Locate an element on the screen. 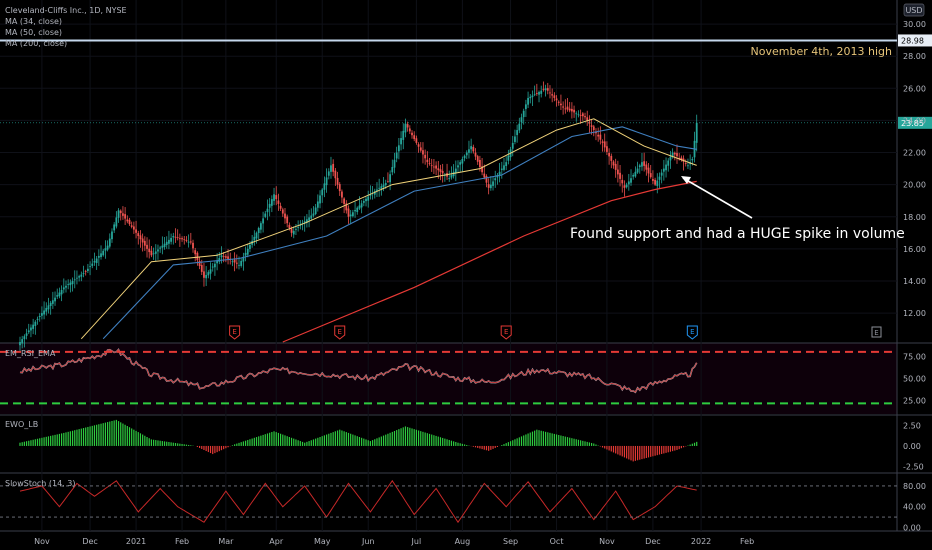 This screenshot has height=550, width=932. stoch-tick-label: 40.00 is located at coordinates (914, 507).